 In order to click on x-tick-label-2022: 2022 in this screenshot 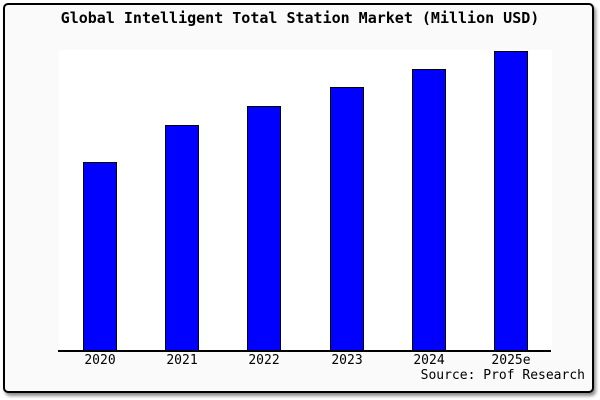, I will do `click(264, 360)`.